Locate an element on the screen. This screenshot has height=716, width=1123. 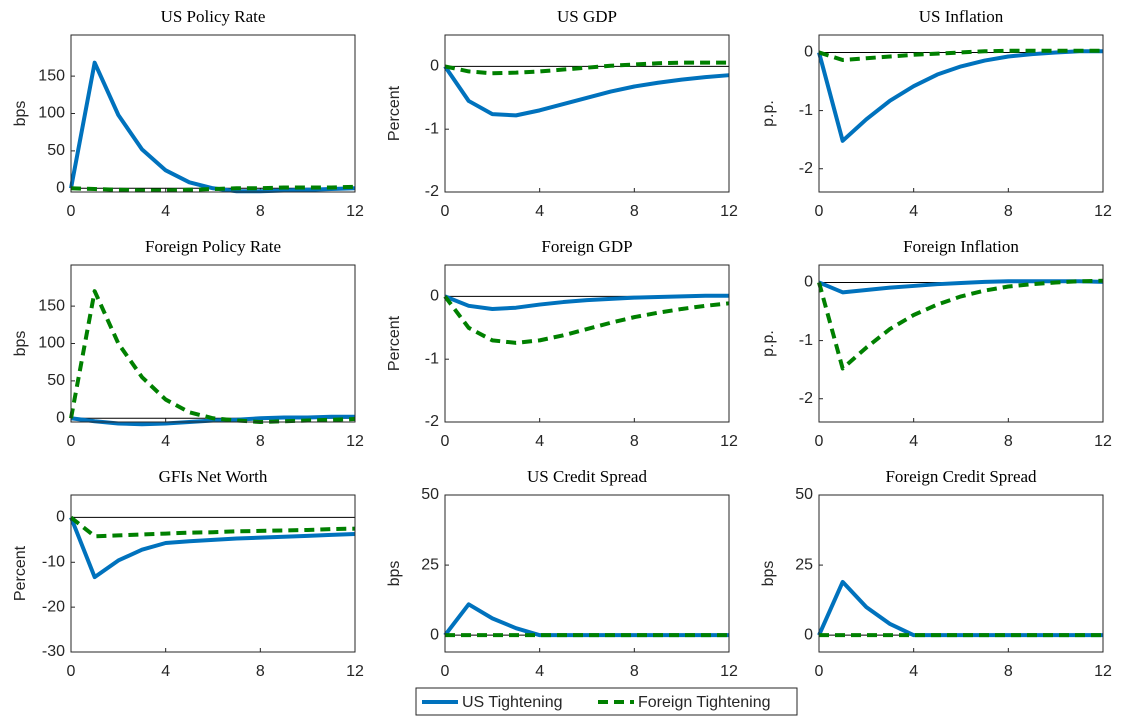
y-axis-label: p.p. is located at coordinates (768, 113).